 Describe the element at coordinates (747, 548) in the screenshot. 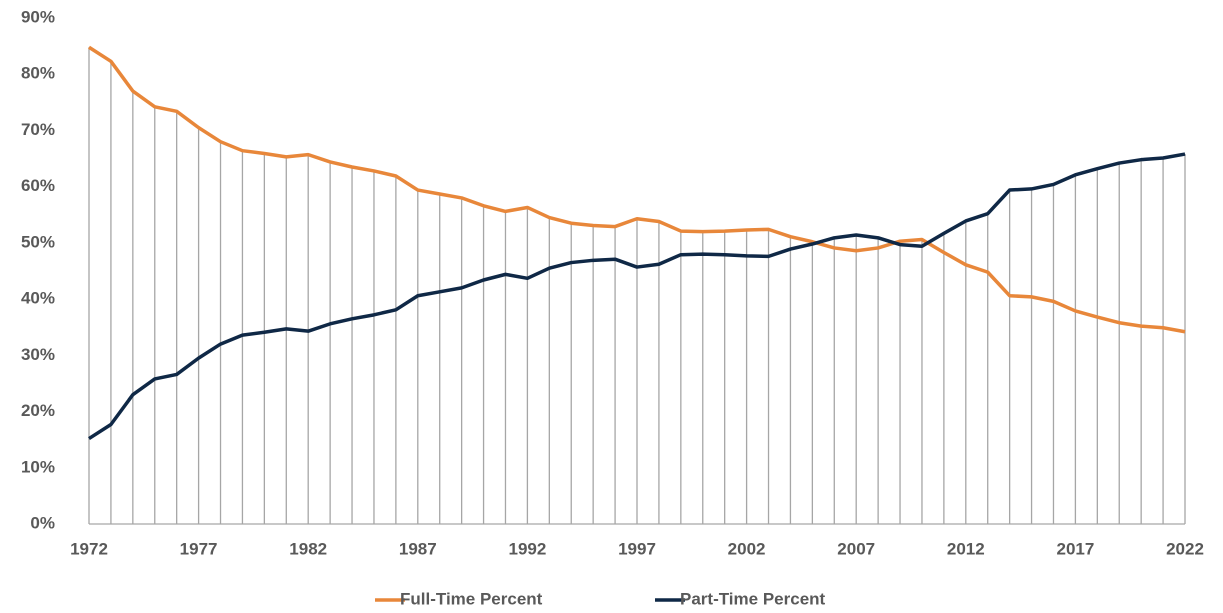

I see `x-tick-label: 2002` at that location.